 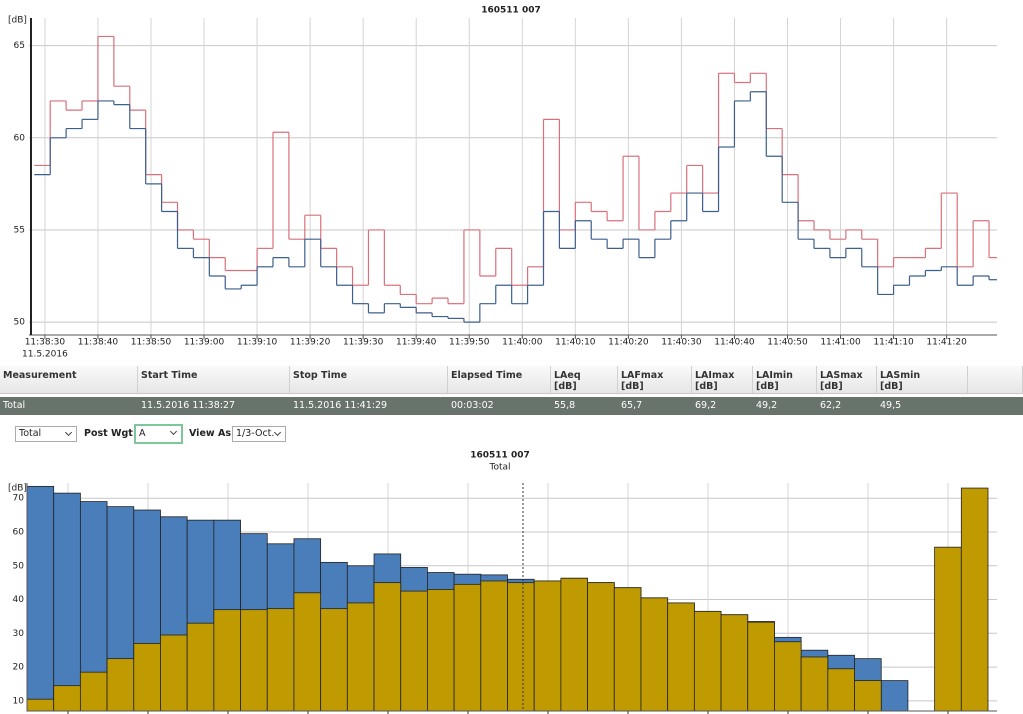 I want to click on x-tick-label: 11:38:40, so click(x=98, y=343).